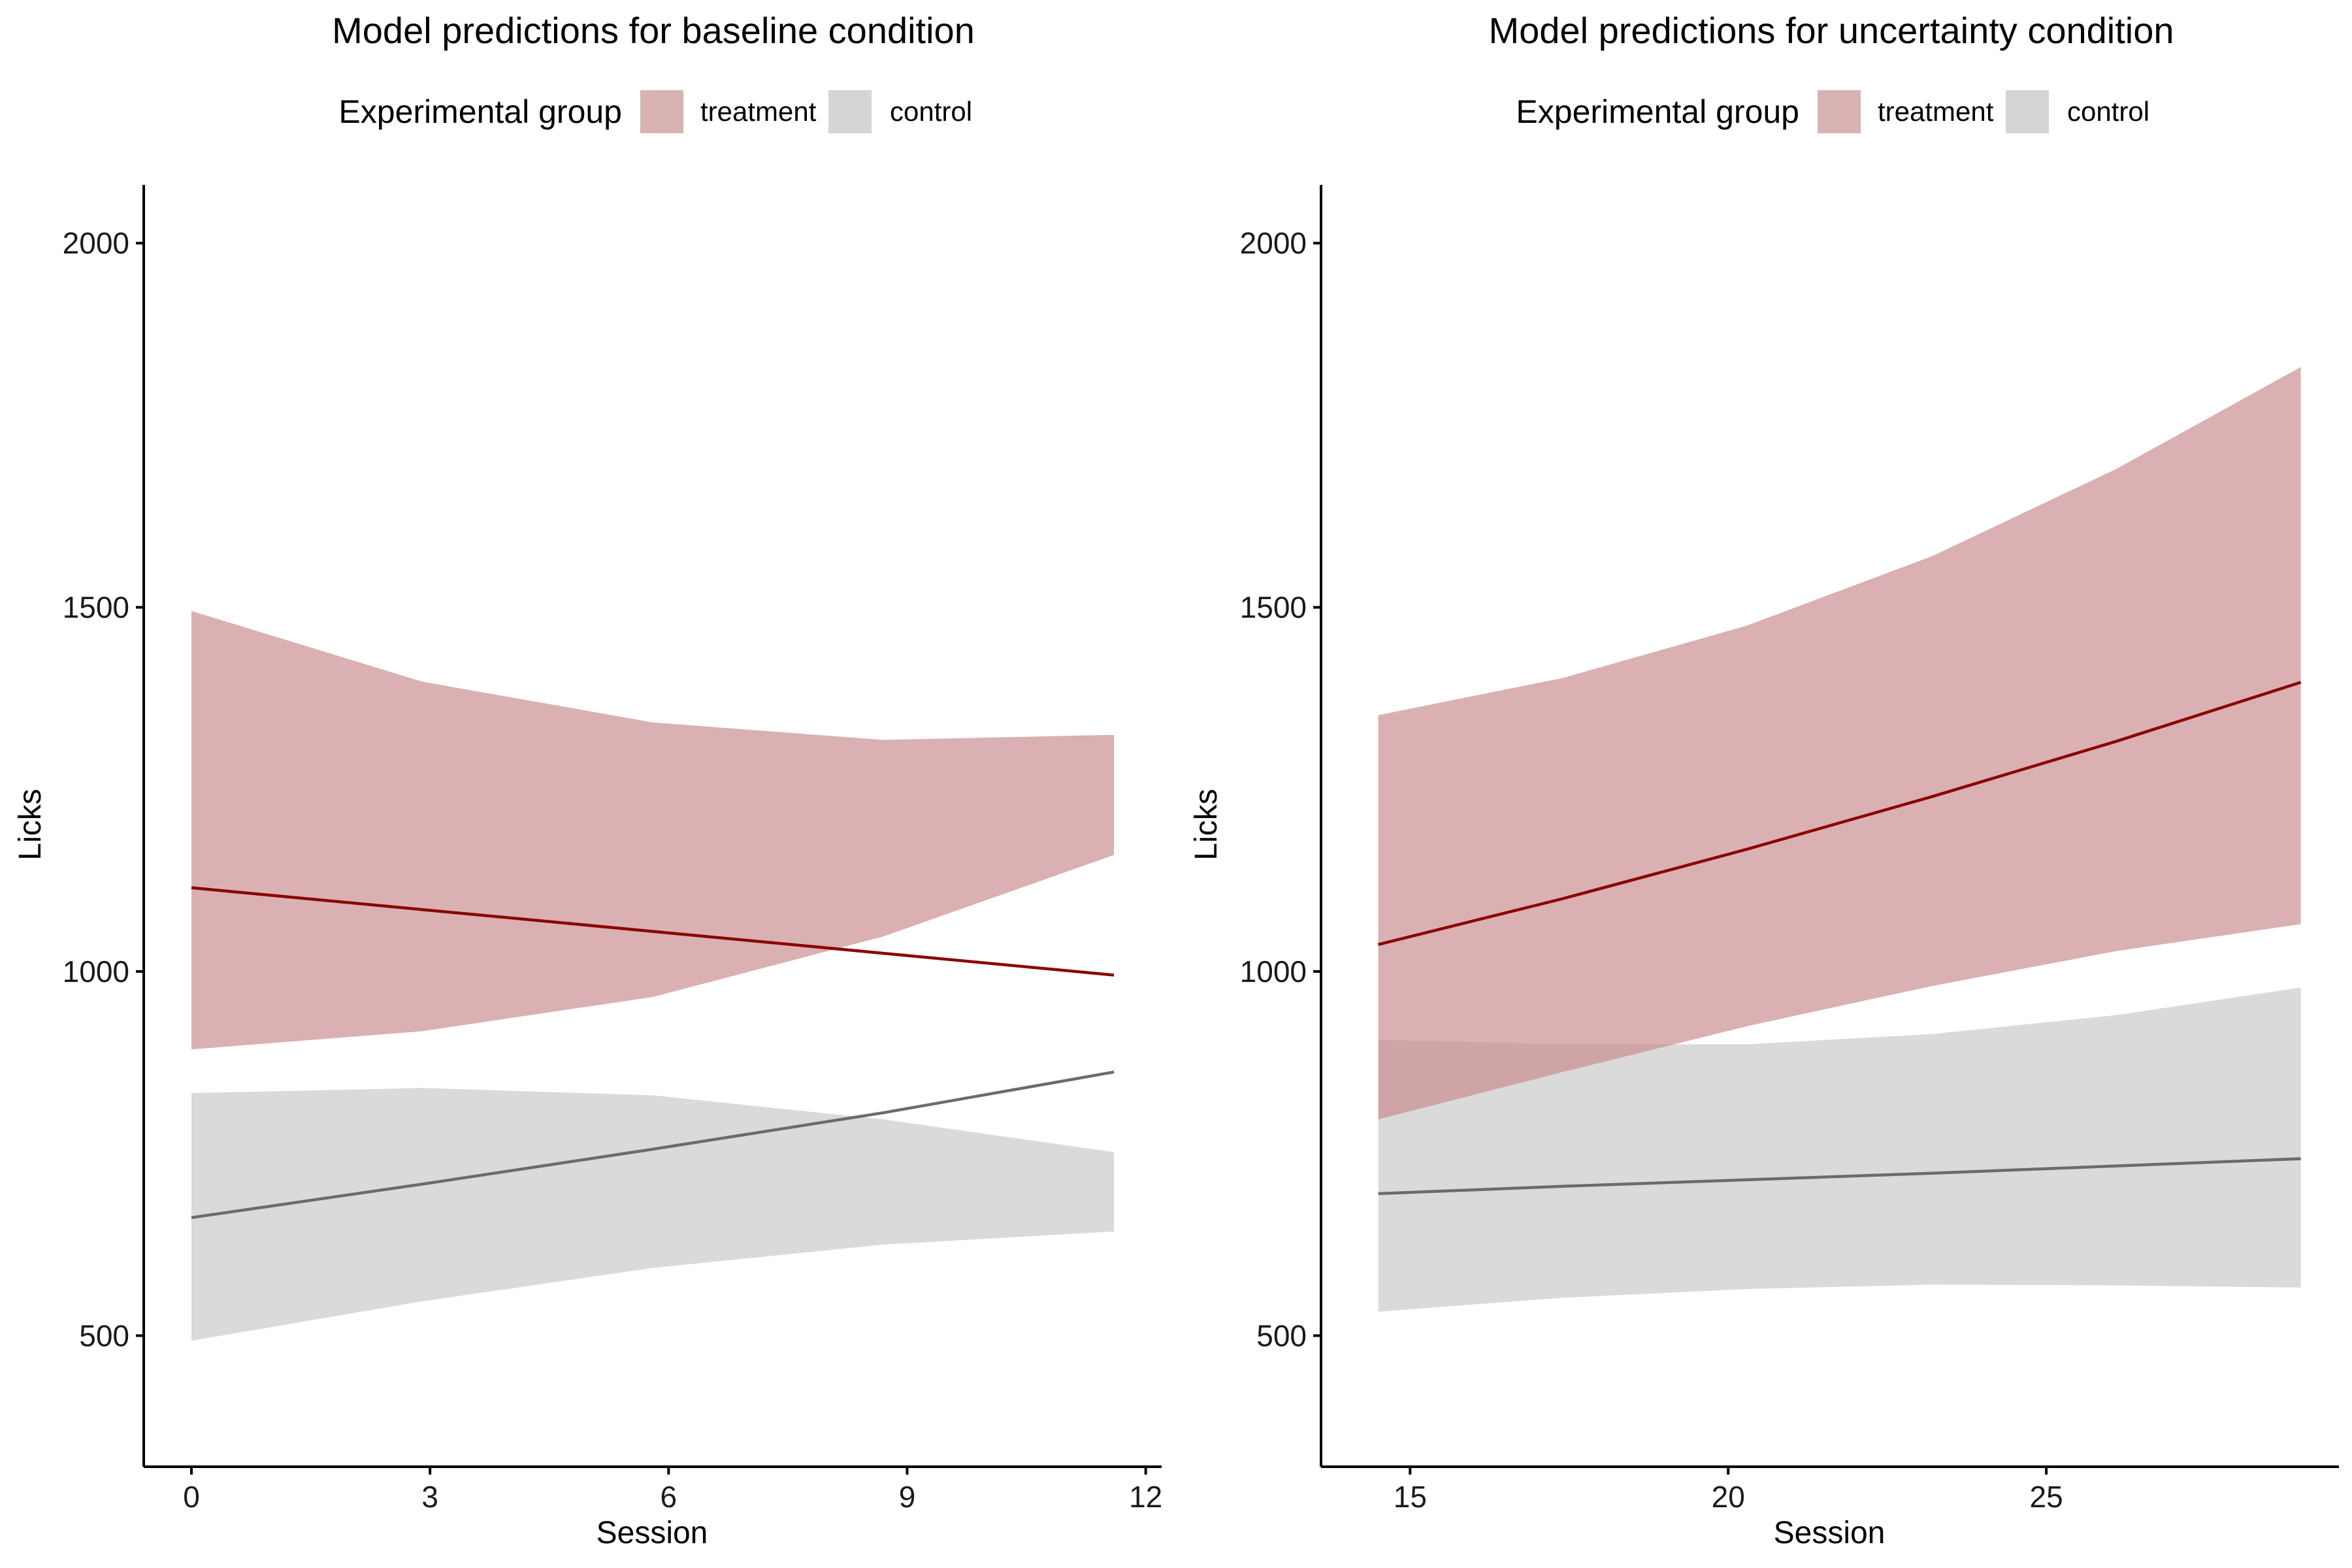 Image resolution: width=2352 pixels, height=1568 pixels. What do you see at coordinates (652, 830) in the screenshot?
I see `confidence-ribbon-treatment` at bounding box center [652, 830].